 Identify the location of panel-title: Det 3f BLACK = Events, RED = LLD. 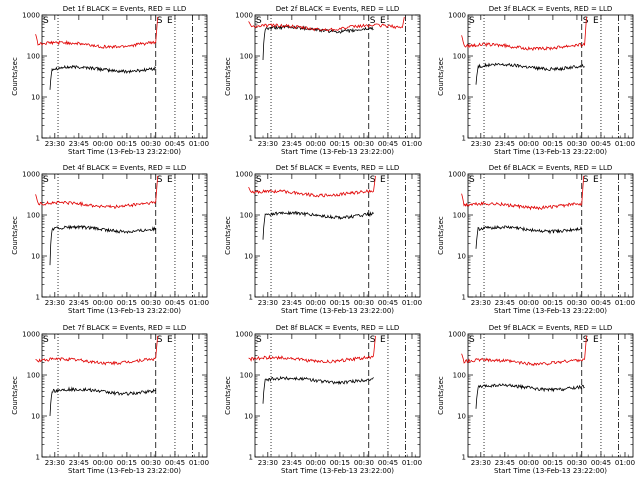
(550, 9).